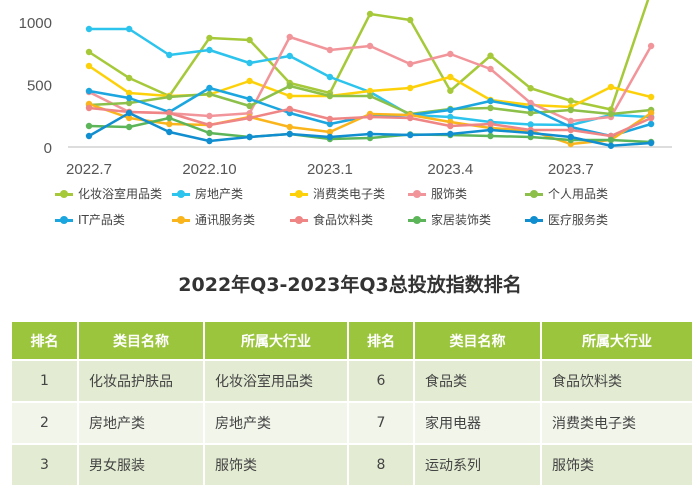 The width and height of the screenshot is (700, 487). What do you see at coordinates (381, 381) in the screenshot?
I see `rank-cell: 6` at bounding box center [381, 381].